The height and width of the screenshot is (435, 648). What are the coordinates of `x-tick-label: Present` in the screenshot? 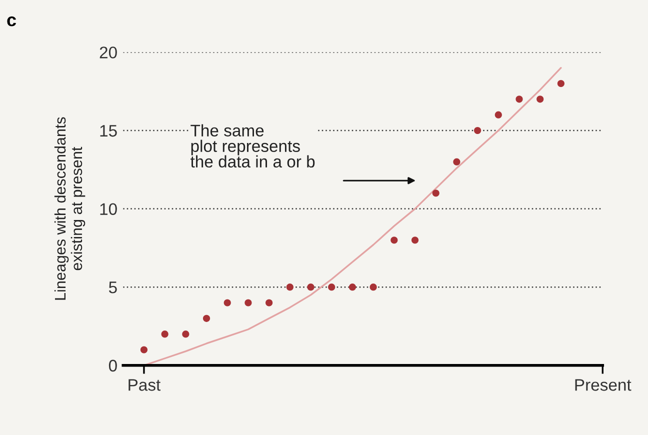 It's located at (603, 385).